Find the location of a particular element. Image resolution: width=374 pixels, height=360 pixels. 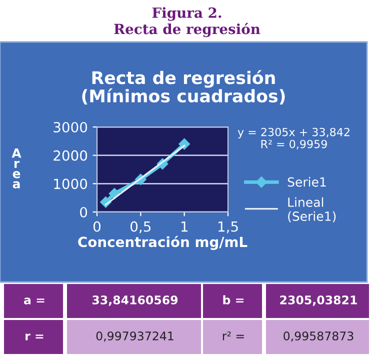

text: R² = 0,9959 is located at coordinates (294, 145).